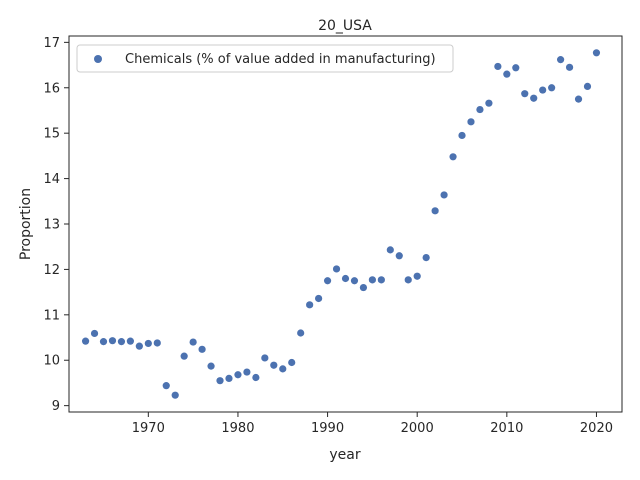 The width and height of the screenshot is (640, 480). I want to click on y-axis-label: Proportion, so click(26, 224).